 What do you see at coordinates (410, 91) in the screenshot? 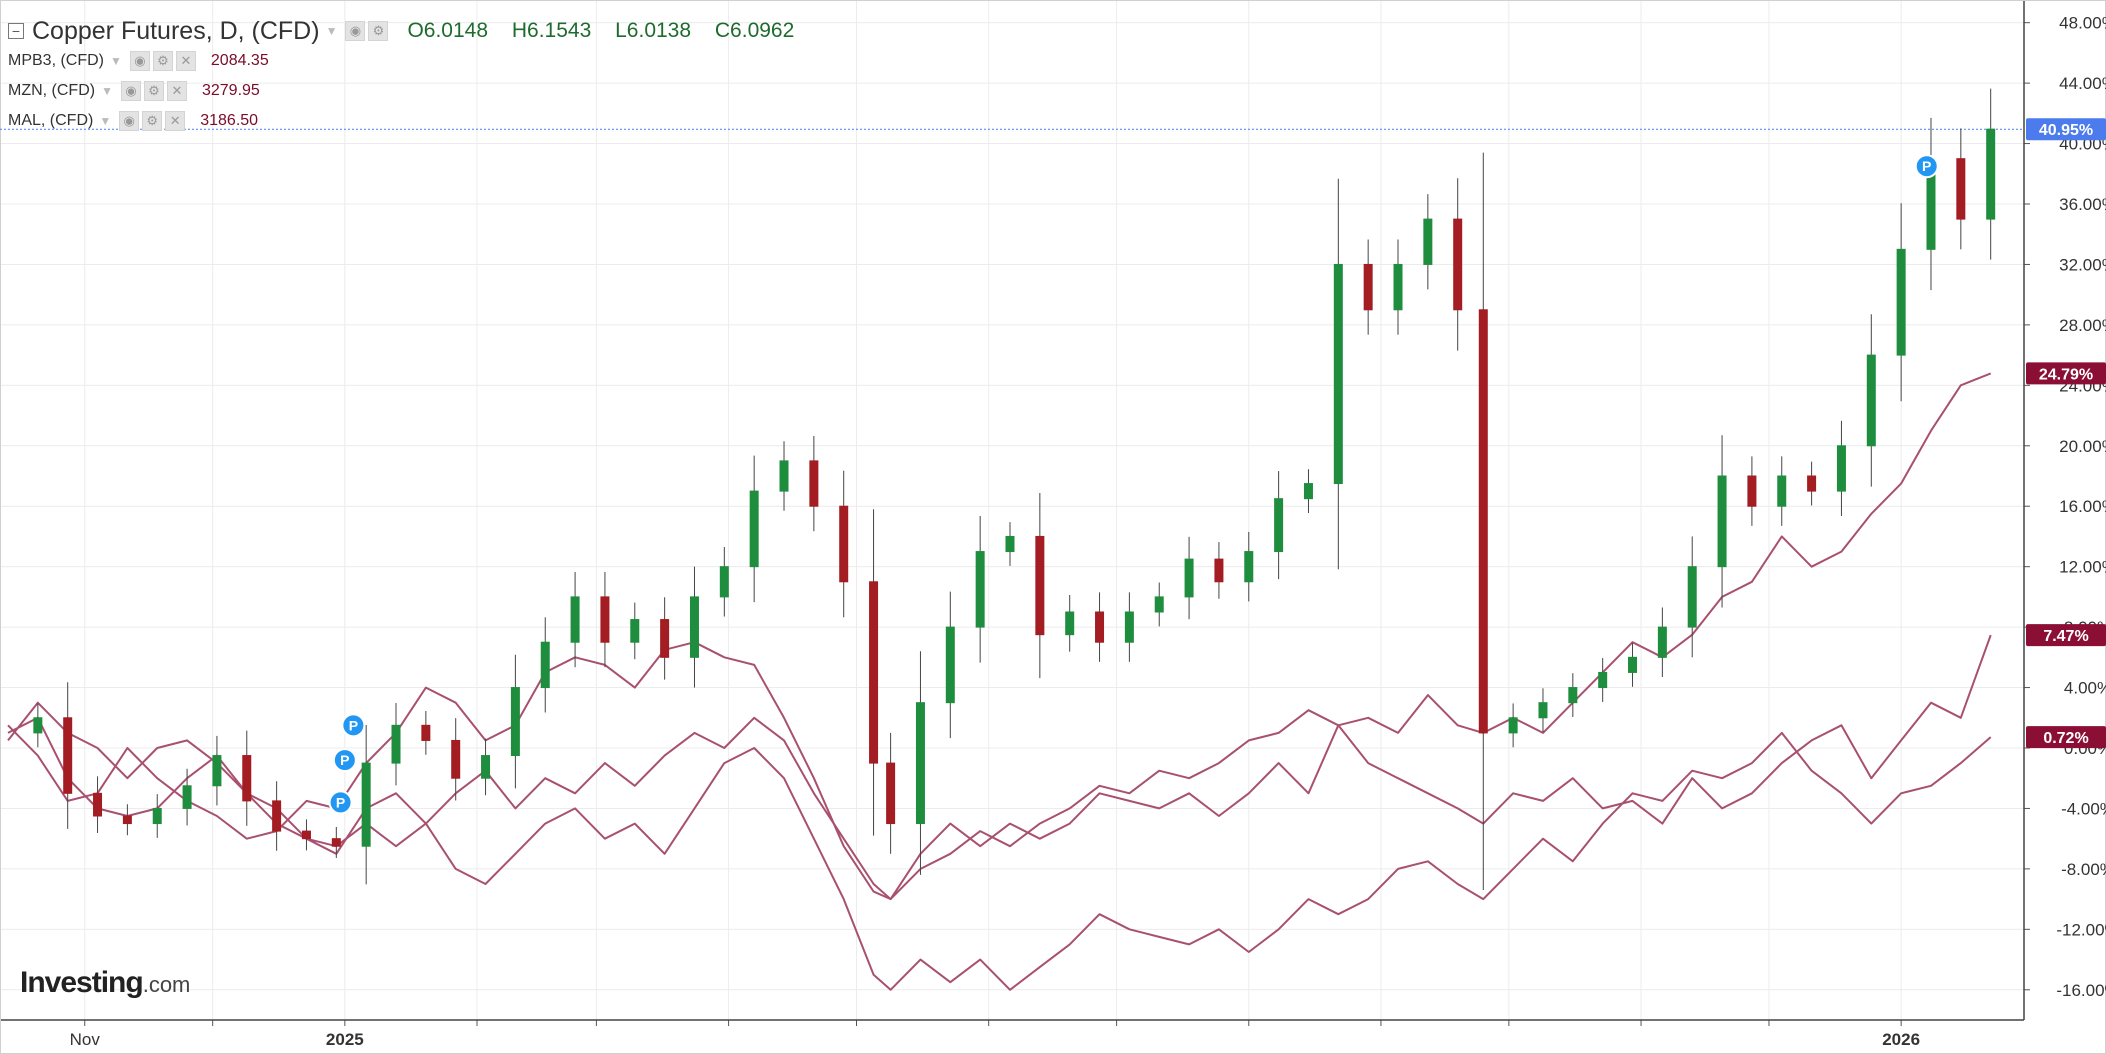
I see `legend-compare-row-mzn: MZN, (CFD) ▼ ◉ ⚙ ✕ 3279.95` at bounding box center [410, 91].